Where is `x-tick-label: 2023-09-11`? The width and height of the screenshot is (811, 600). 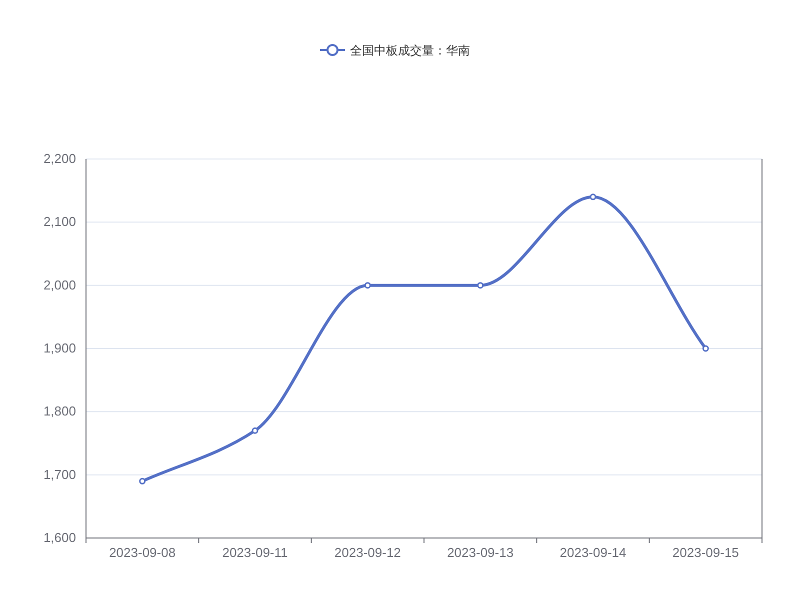
x-tick-label: 2023-09-11 is located at coordinates (255, 552).